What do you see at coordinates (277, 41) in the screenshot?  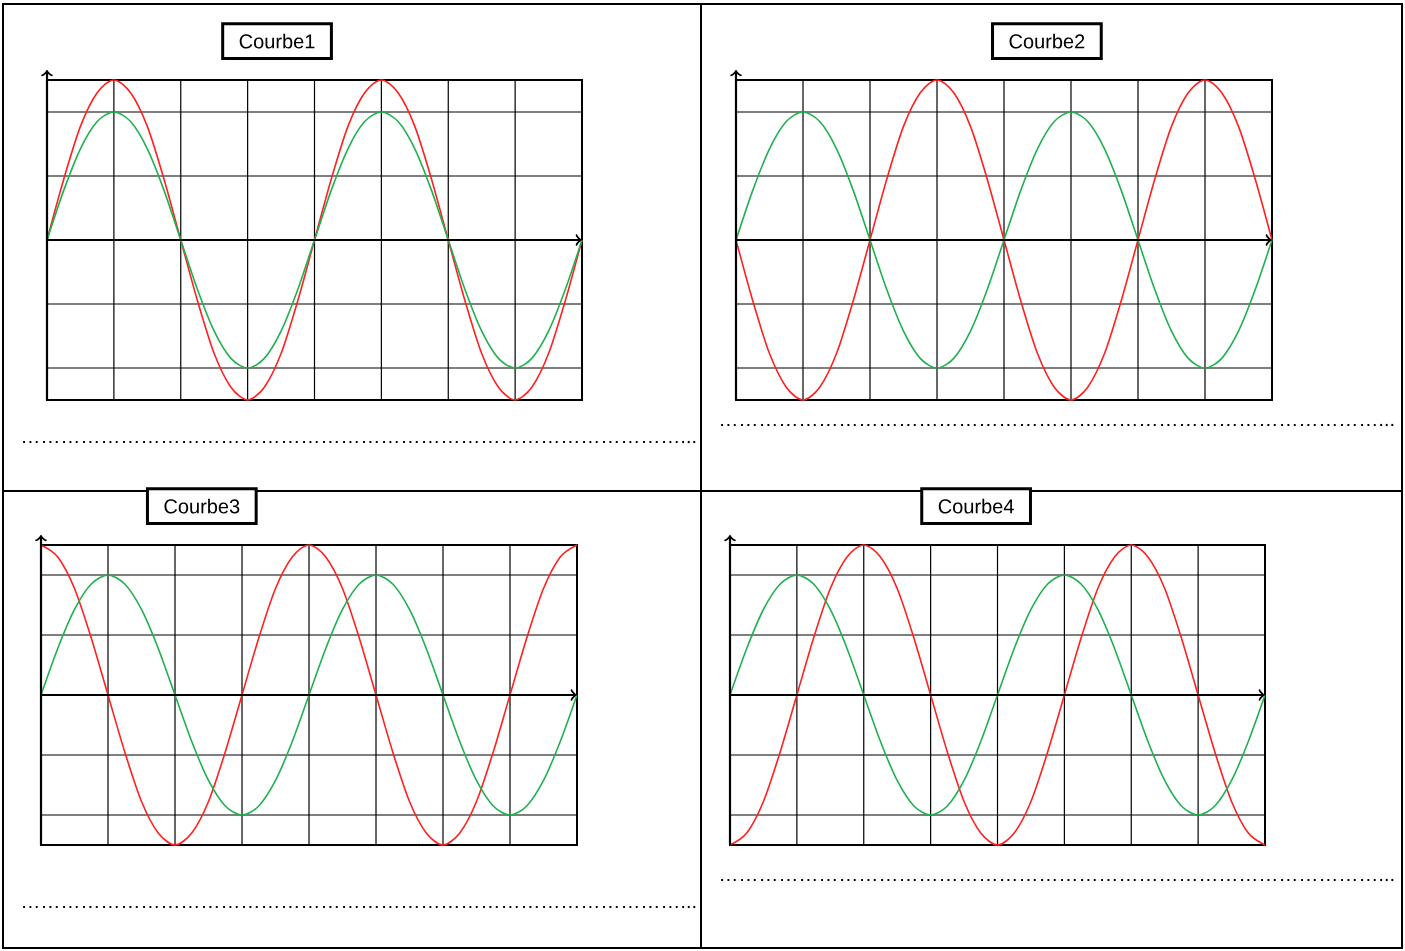 I see `chart-title: Courbe1` at bounding box center [277, 41].